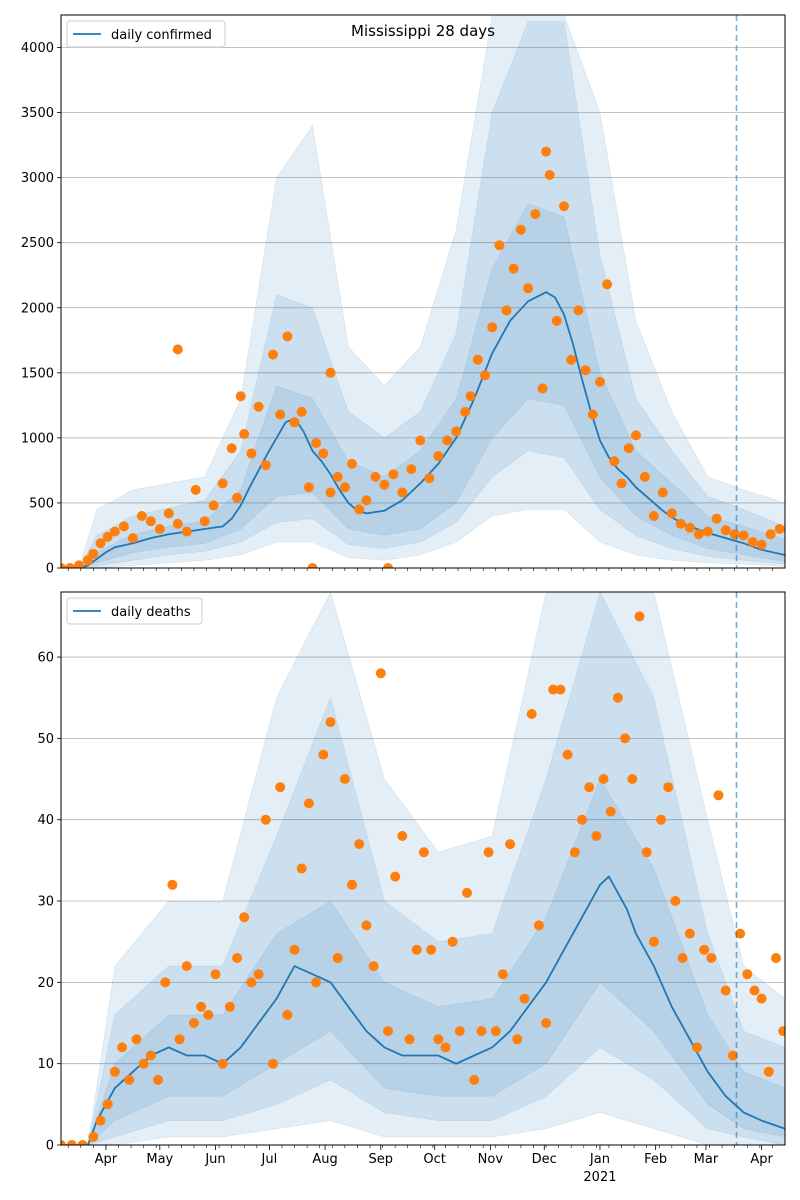 The height and width of the screenshot is (1200, 800). What do you see at coordinates (159, 1159) in the screenshot?
I see `x-tick-label: May` at bounding box center [159, 1159].